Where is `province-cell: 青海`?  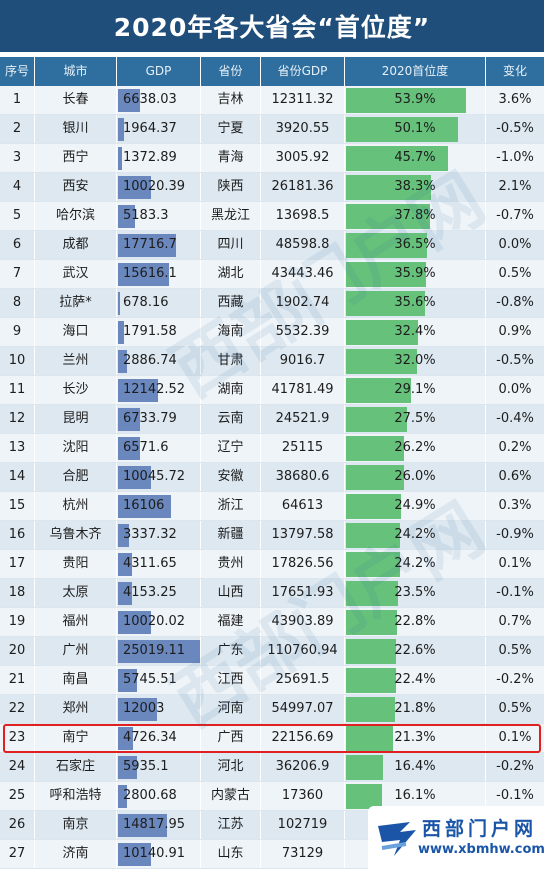 province-cell: 青海 is located at coordinates (231, 158).